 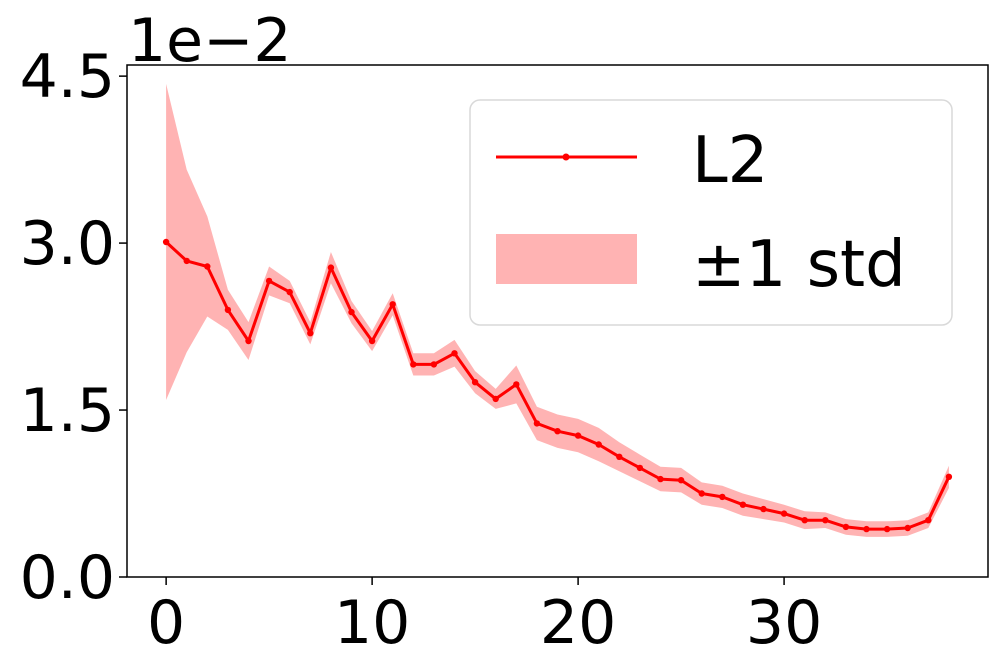 I want to click on y-tick-label: 1.5, so click(x=67, y=411).